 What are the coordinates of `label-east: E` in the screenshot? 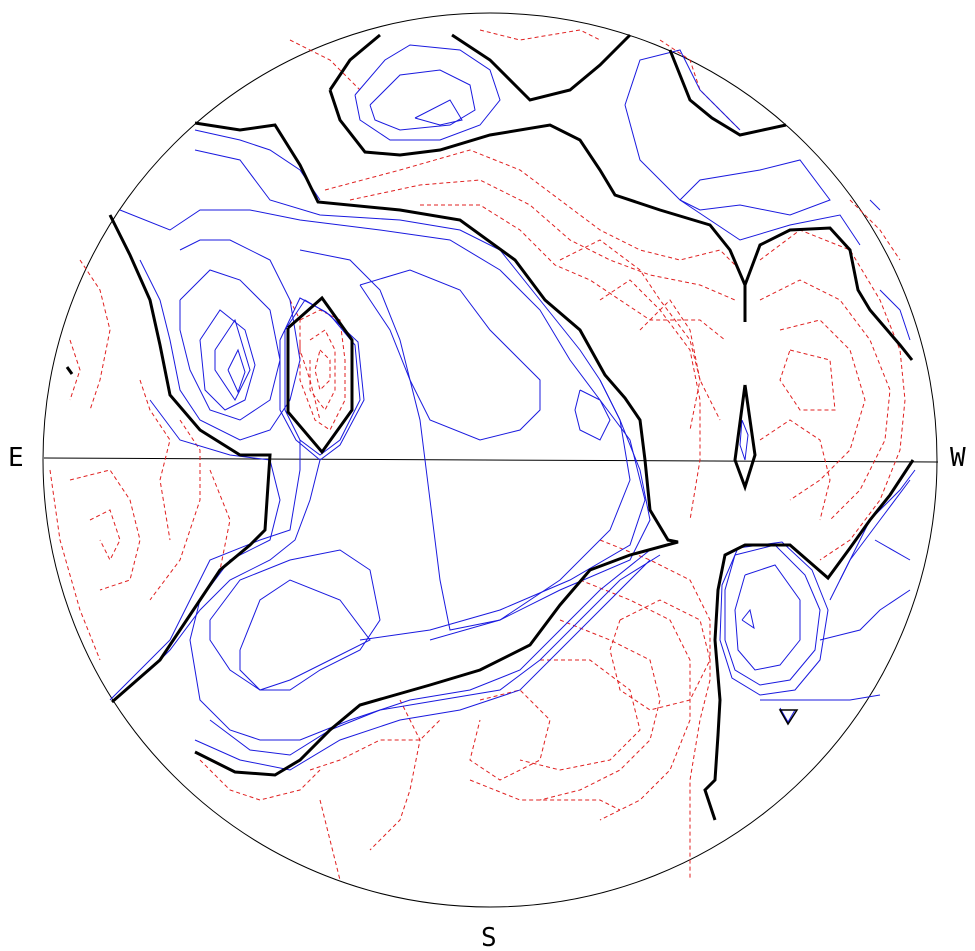 It's located at (16, 458).